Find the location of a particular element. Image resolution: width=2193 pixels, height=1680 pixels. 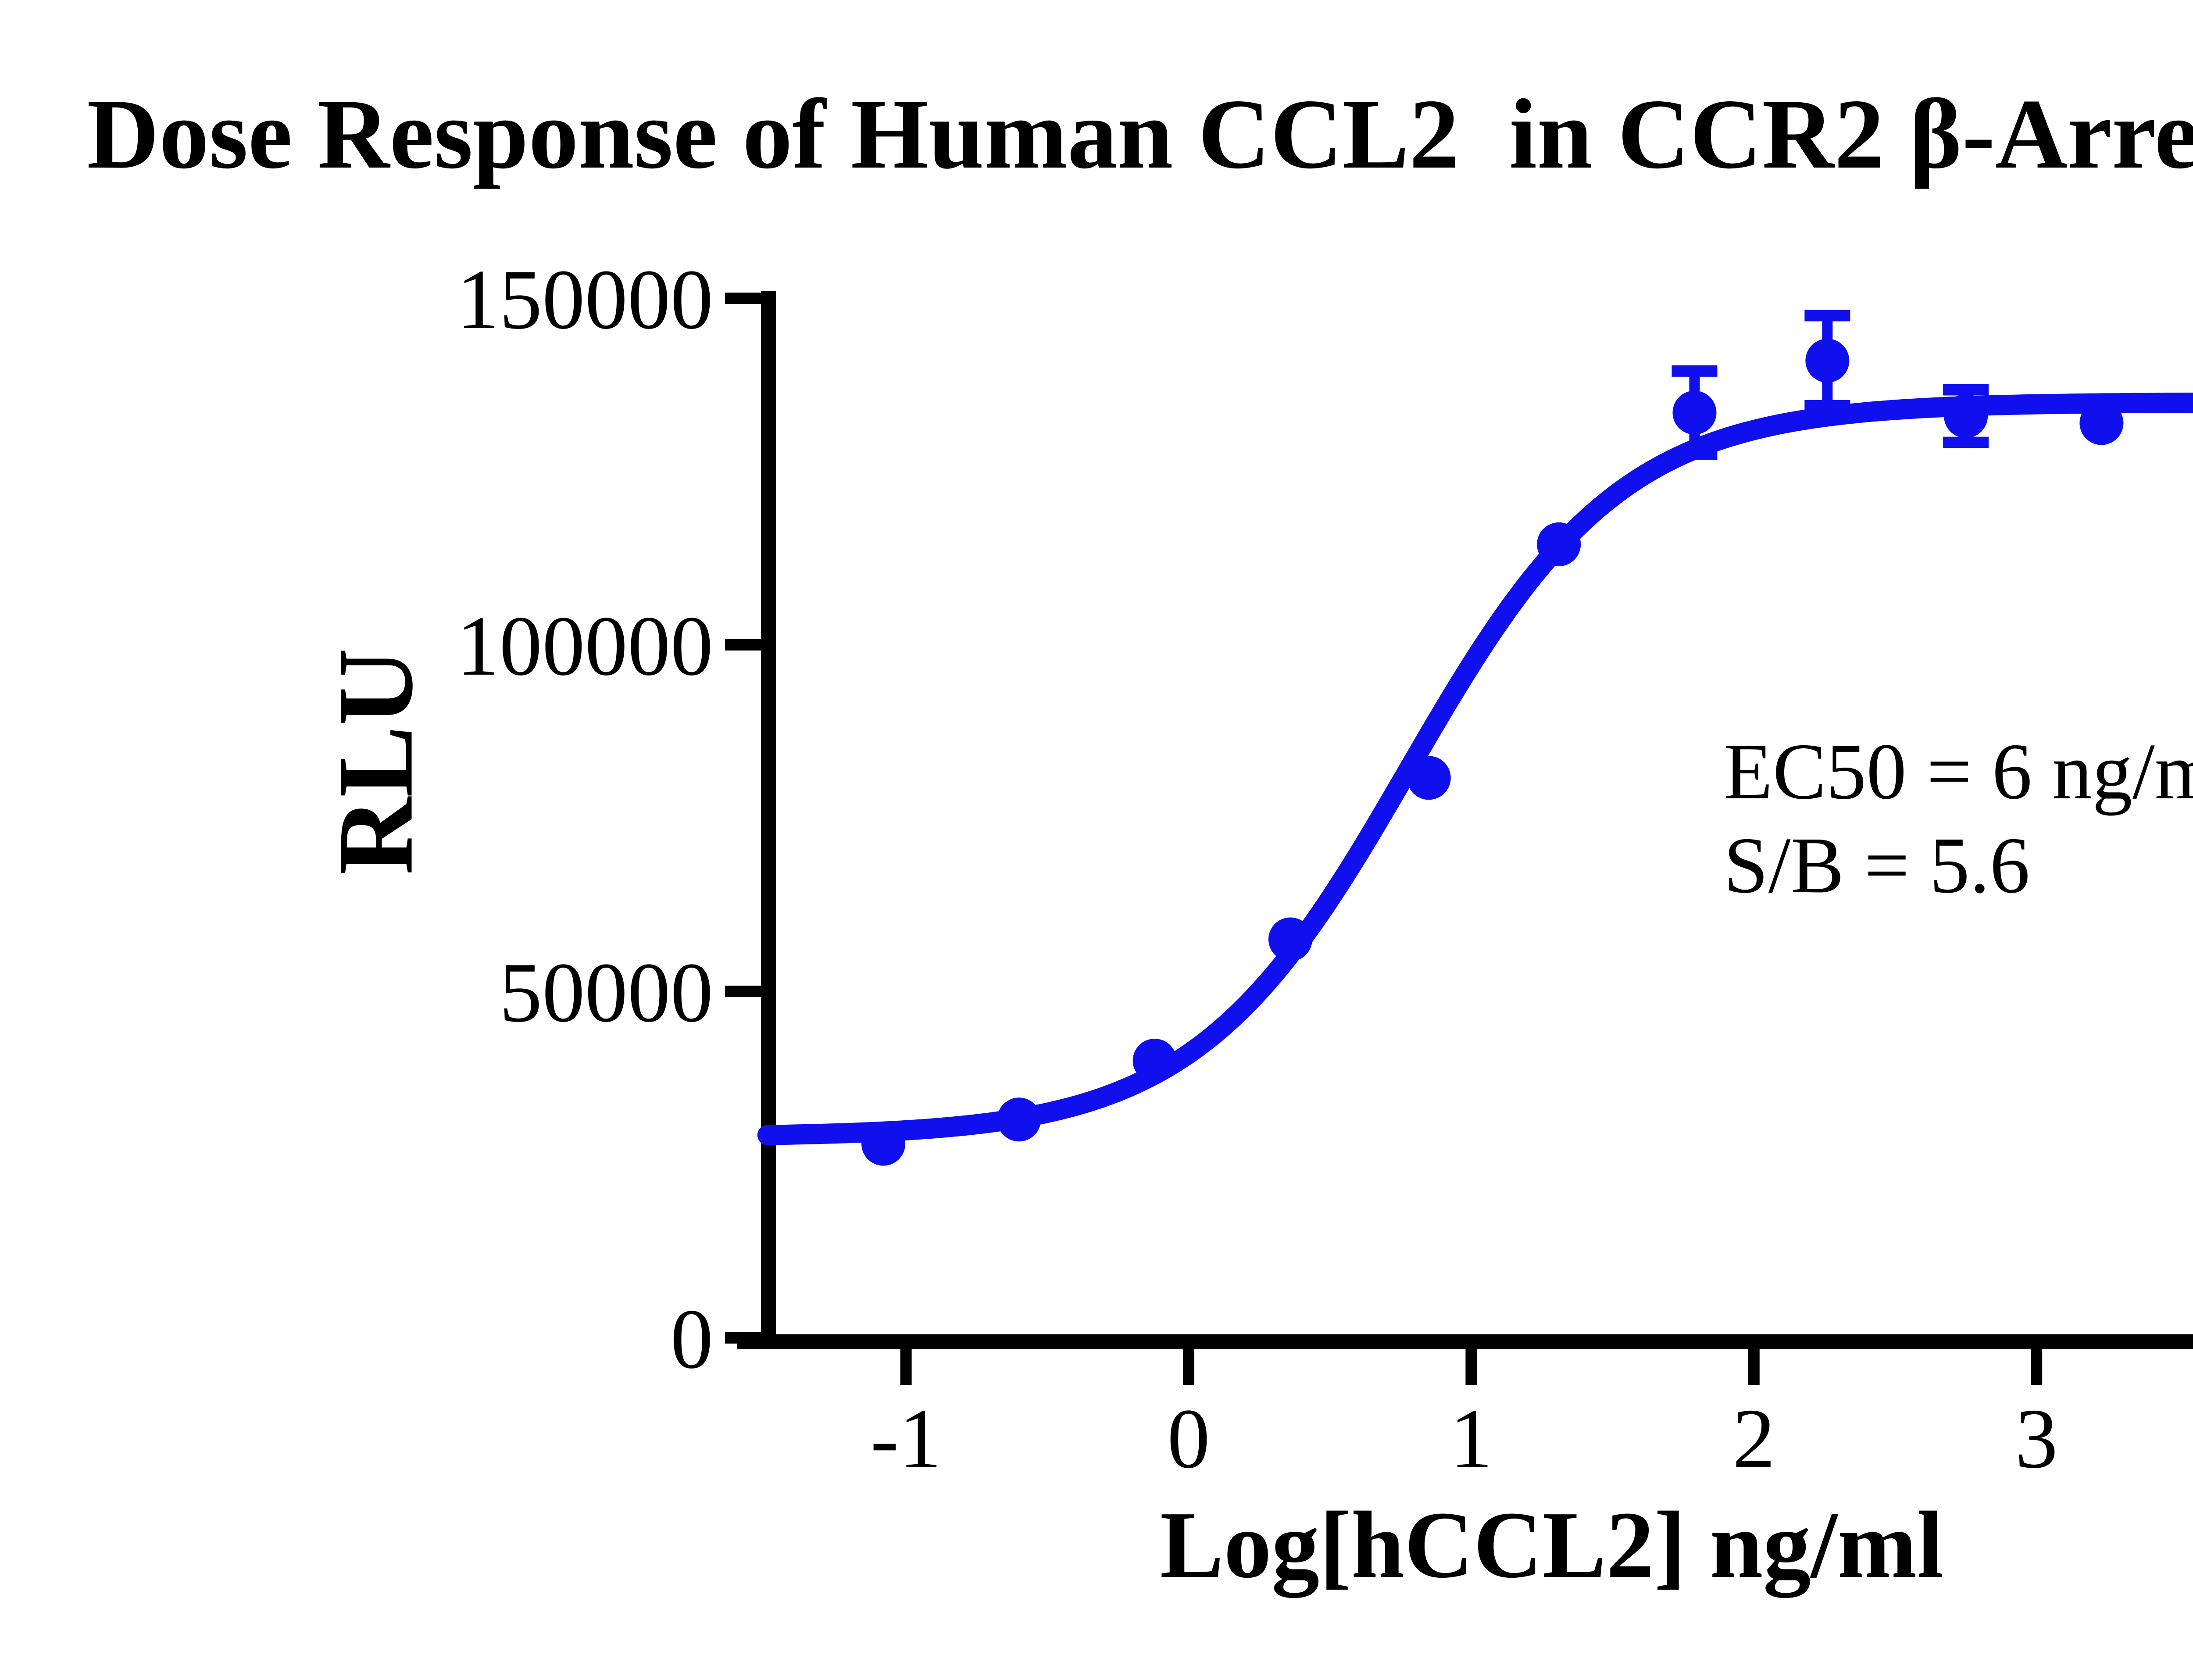

y-tick-label: 100000 is located at coordinates (585, 646).